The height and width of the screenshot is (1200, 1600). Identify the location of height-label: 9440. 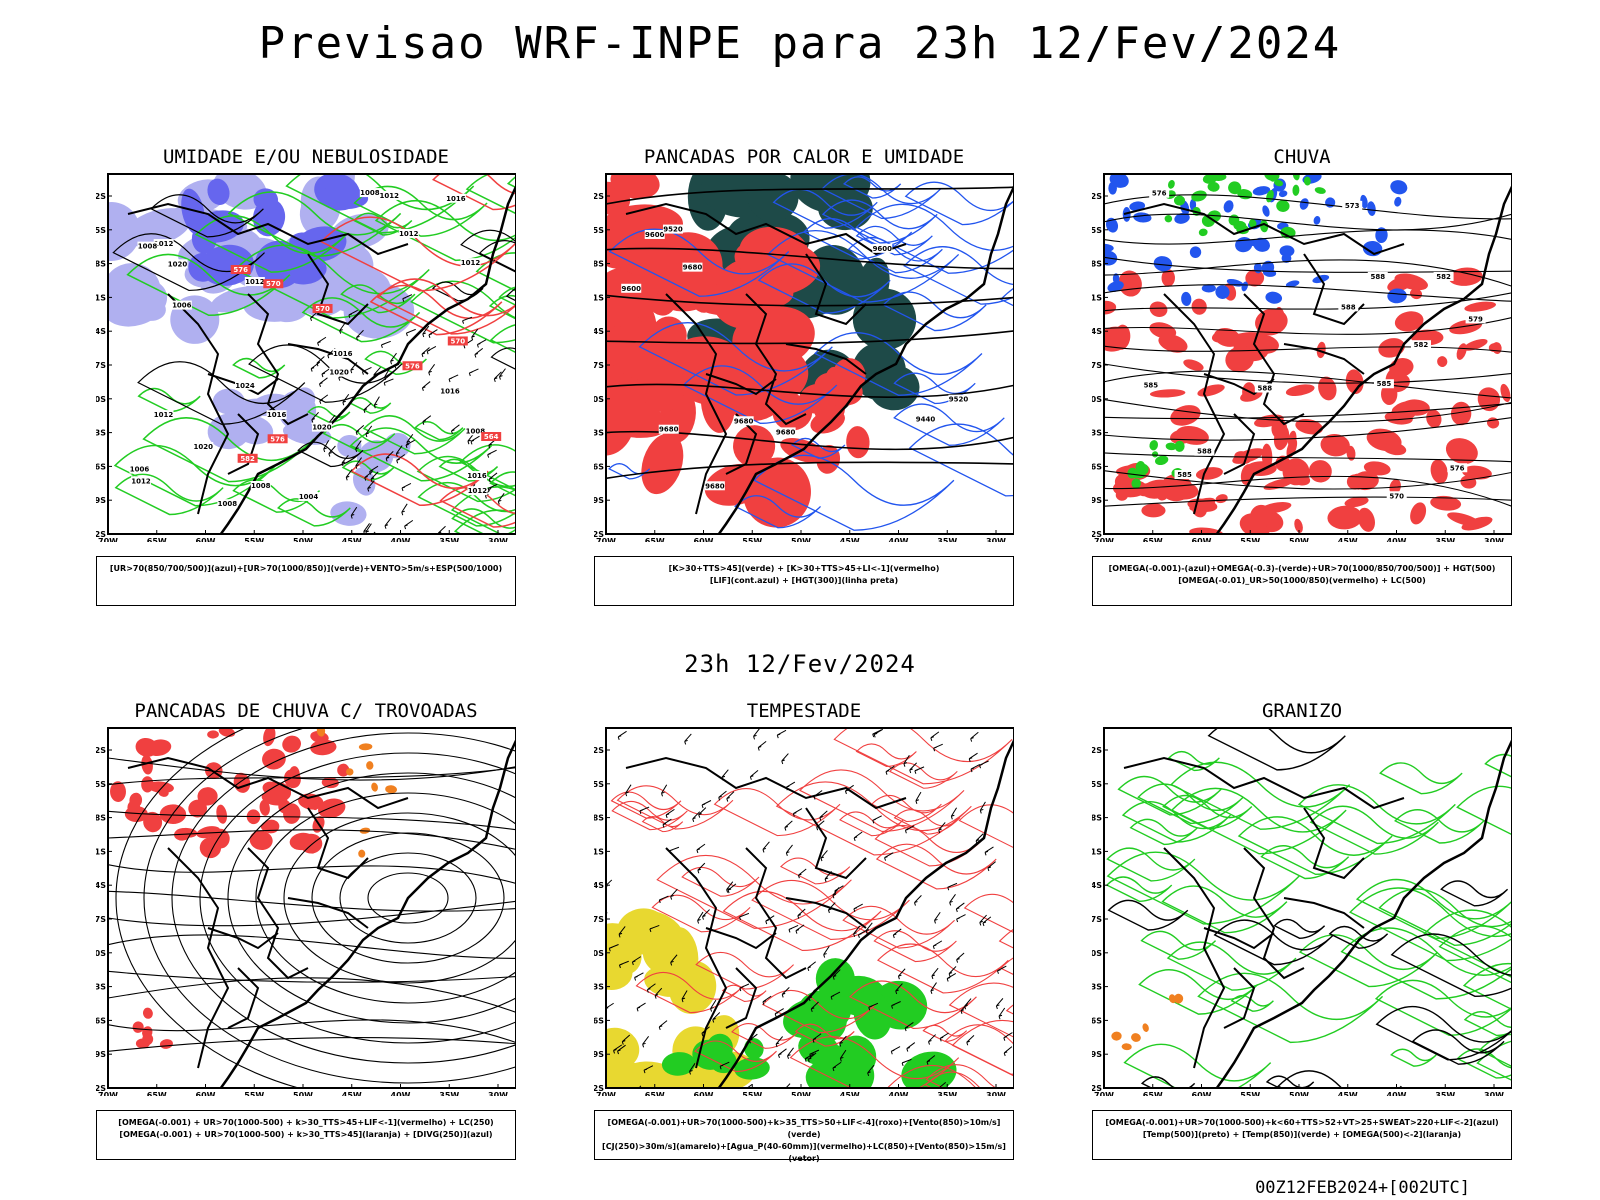
(926, 419).